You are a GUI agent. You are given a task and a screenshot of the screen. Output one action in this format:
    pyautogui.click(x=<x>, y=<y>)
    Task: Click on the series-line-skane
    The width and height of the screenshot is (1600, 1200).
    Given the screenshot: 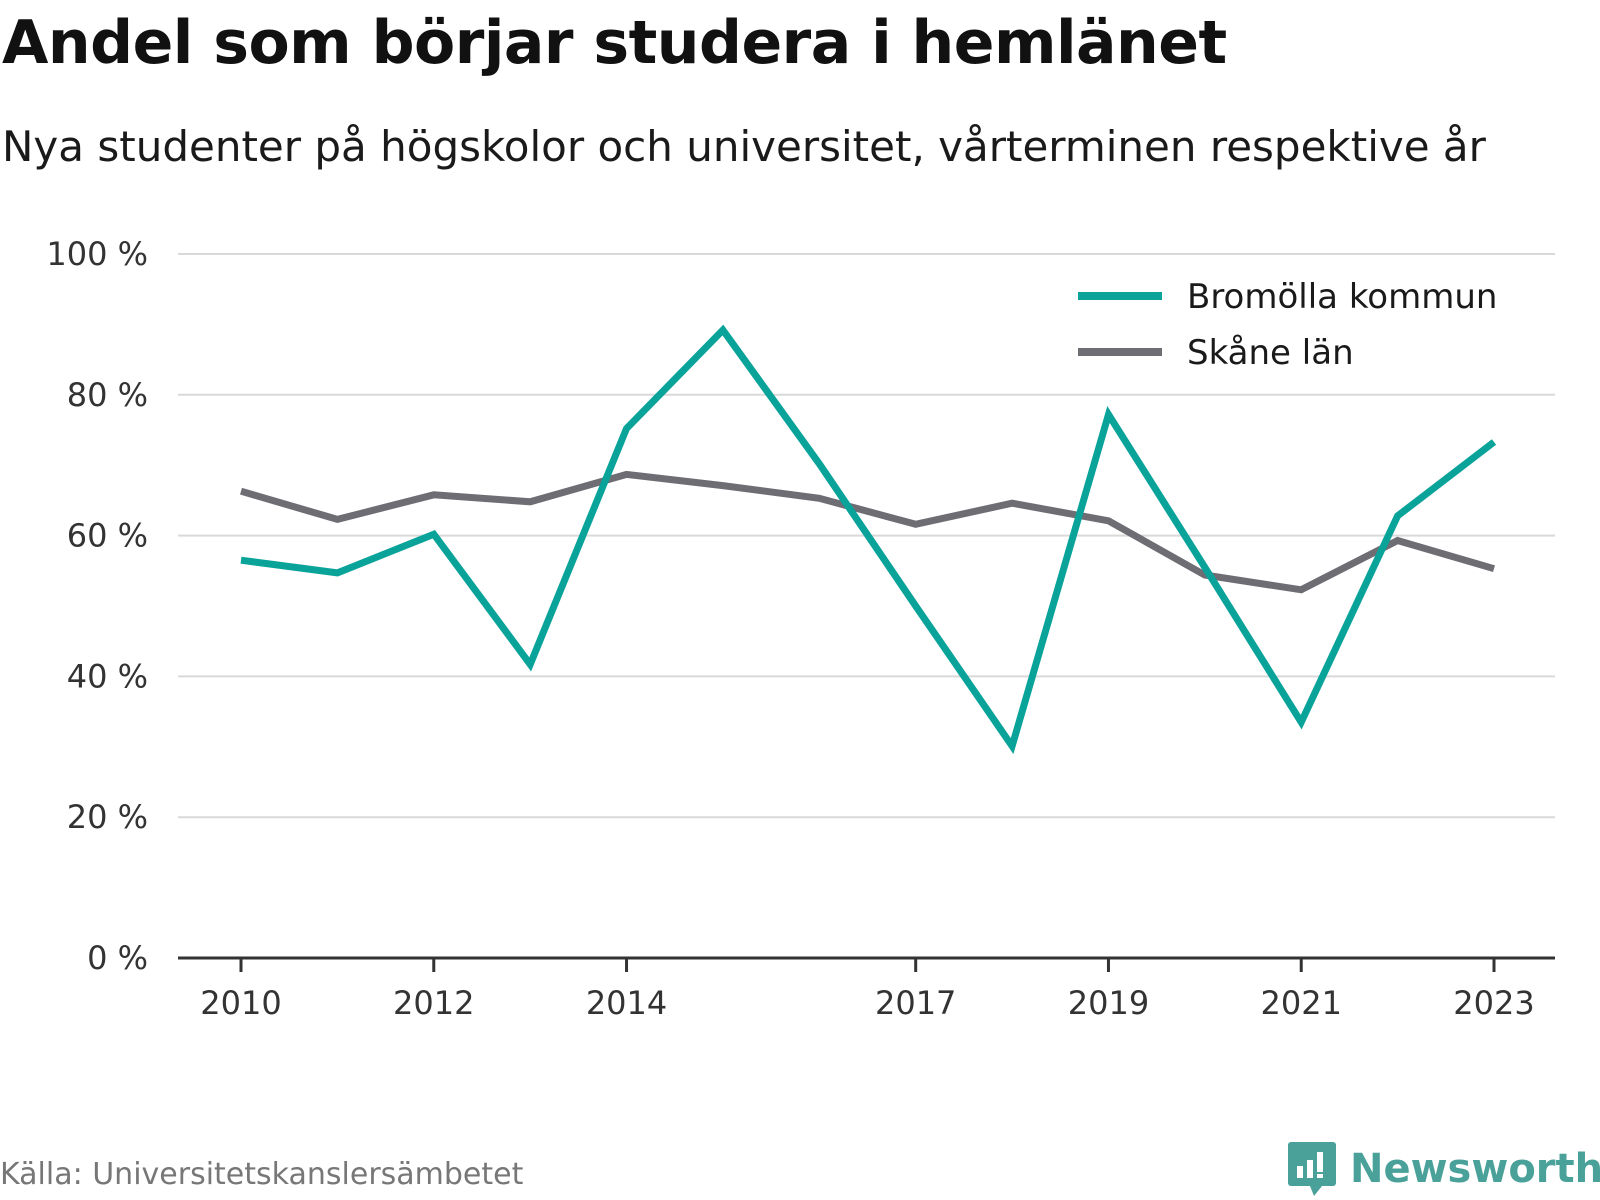 What is the action you would take?
    pyautogui.click(x=867, y=532)
    